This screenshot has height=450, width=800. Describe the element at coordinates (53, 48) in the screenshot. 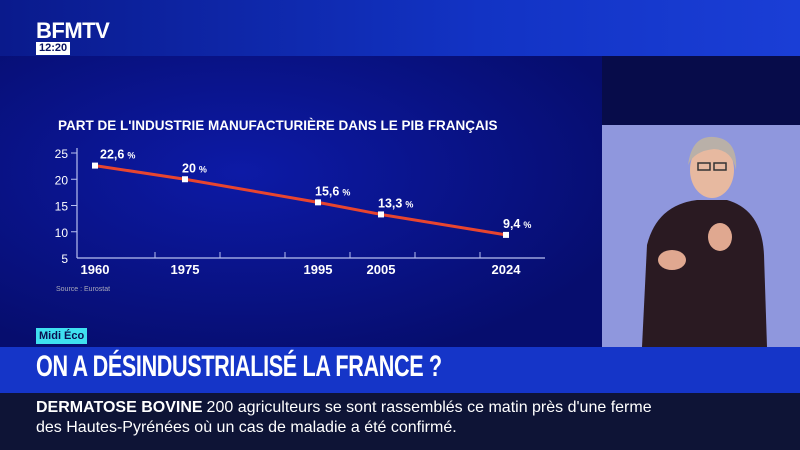

I see `clock: 12:20` at that location.